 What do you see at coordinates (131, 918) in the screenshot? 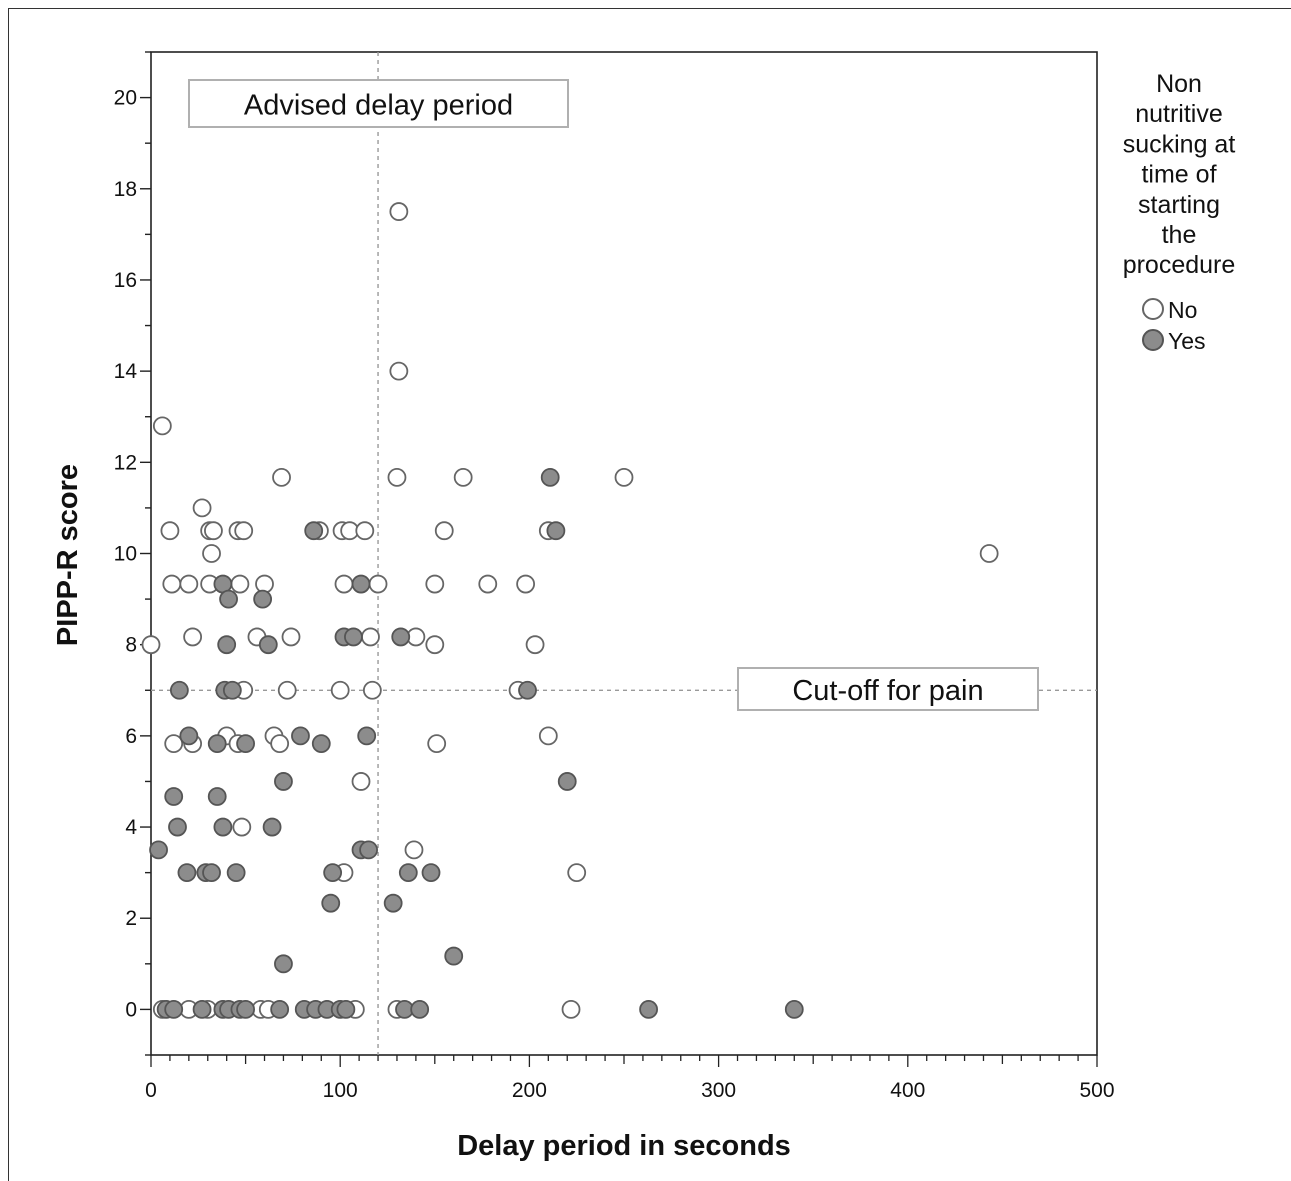
I see `y-tick-label: 2` at bounding box center [131, 918].